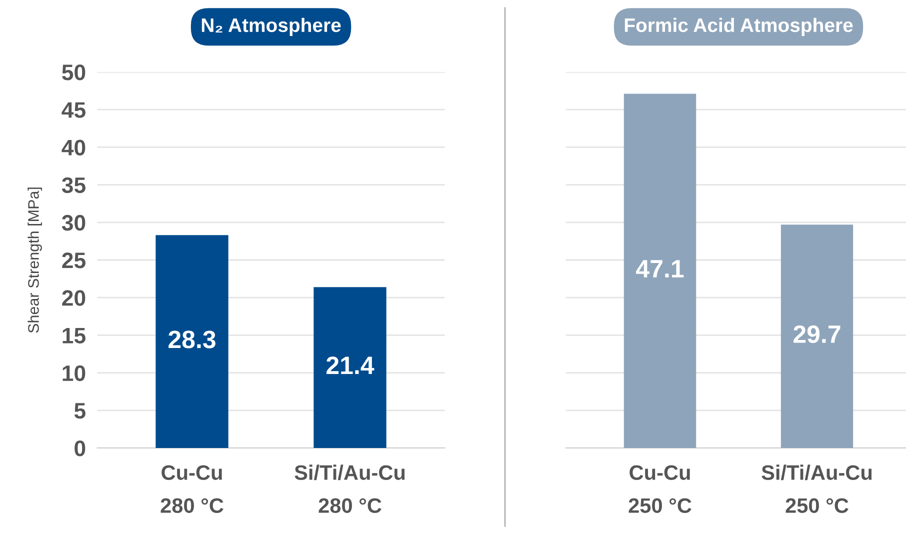 The image size is (906, 534). Describe the element at coordinates (738, 27) in the screenshot. I see `chart-title: Formic Acid Atmosphere` at that location.